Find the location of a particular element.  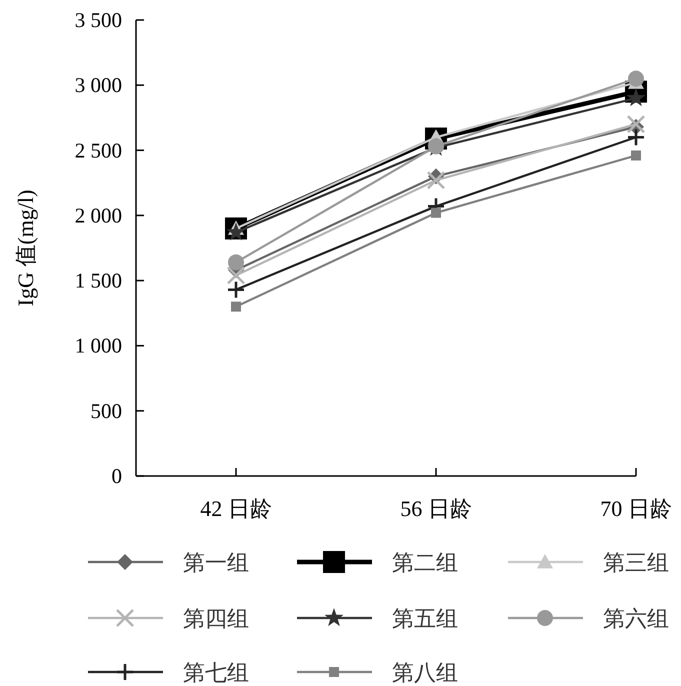

y-tick-label: 1 500 is located at coordinates (98, 280).